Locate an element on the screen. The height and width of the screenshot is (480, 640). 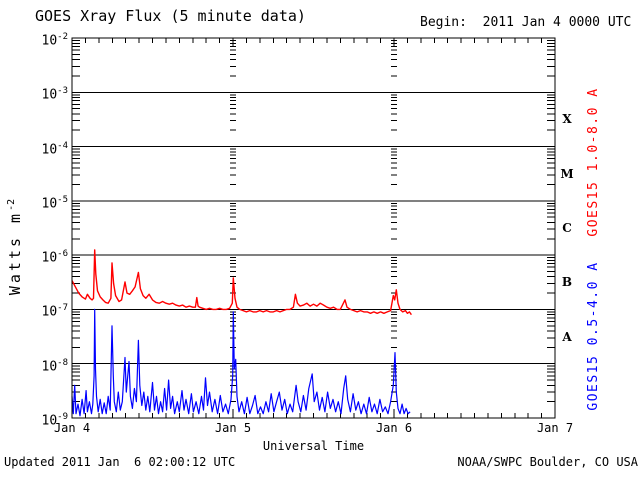
y-tick-label: 10⁻⁵ is located at coordinates (55, 203).